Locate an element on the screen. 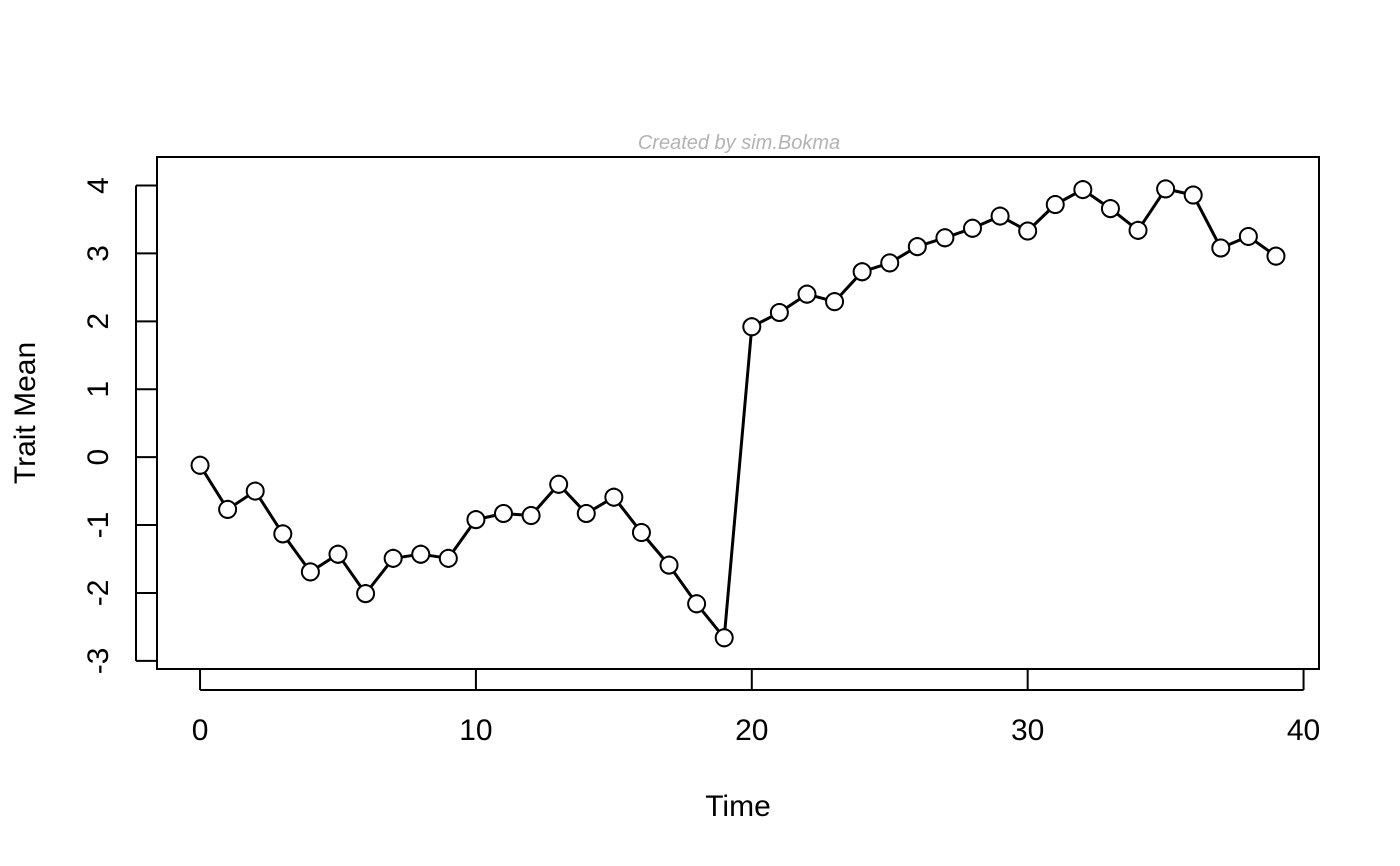  y-tick-label: -1 is located at coordinates (98, 525).